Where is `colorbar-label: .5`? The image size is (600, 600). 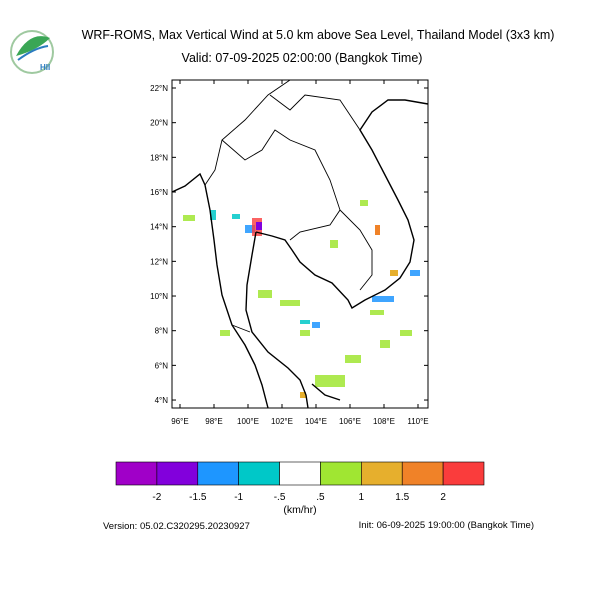 colorbar-label: .5 is located at coordinates (320, 497).